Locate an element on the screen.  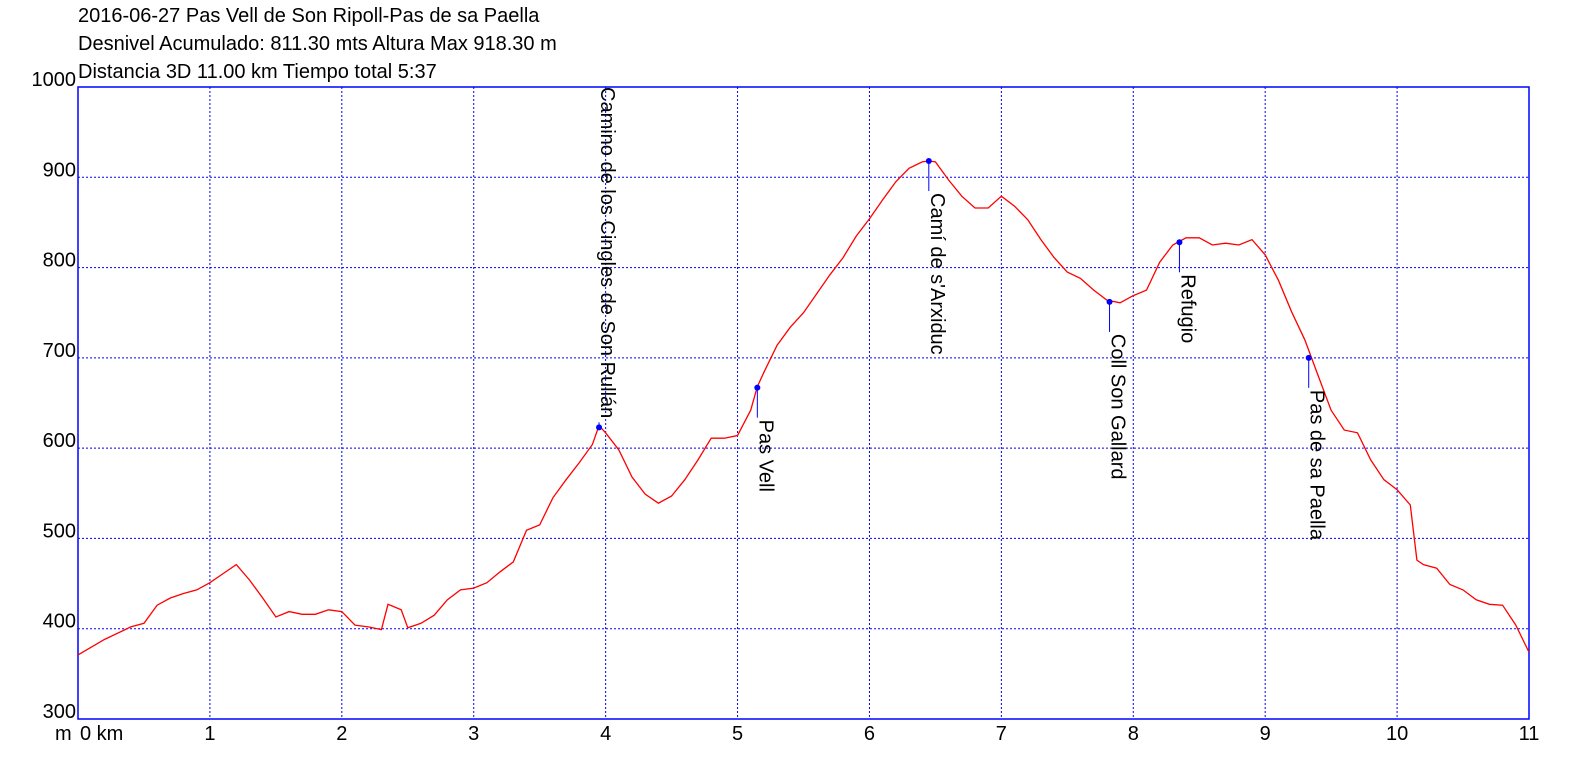
waypoint-label: Pas Vell is located at coordinates (765, 456).